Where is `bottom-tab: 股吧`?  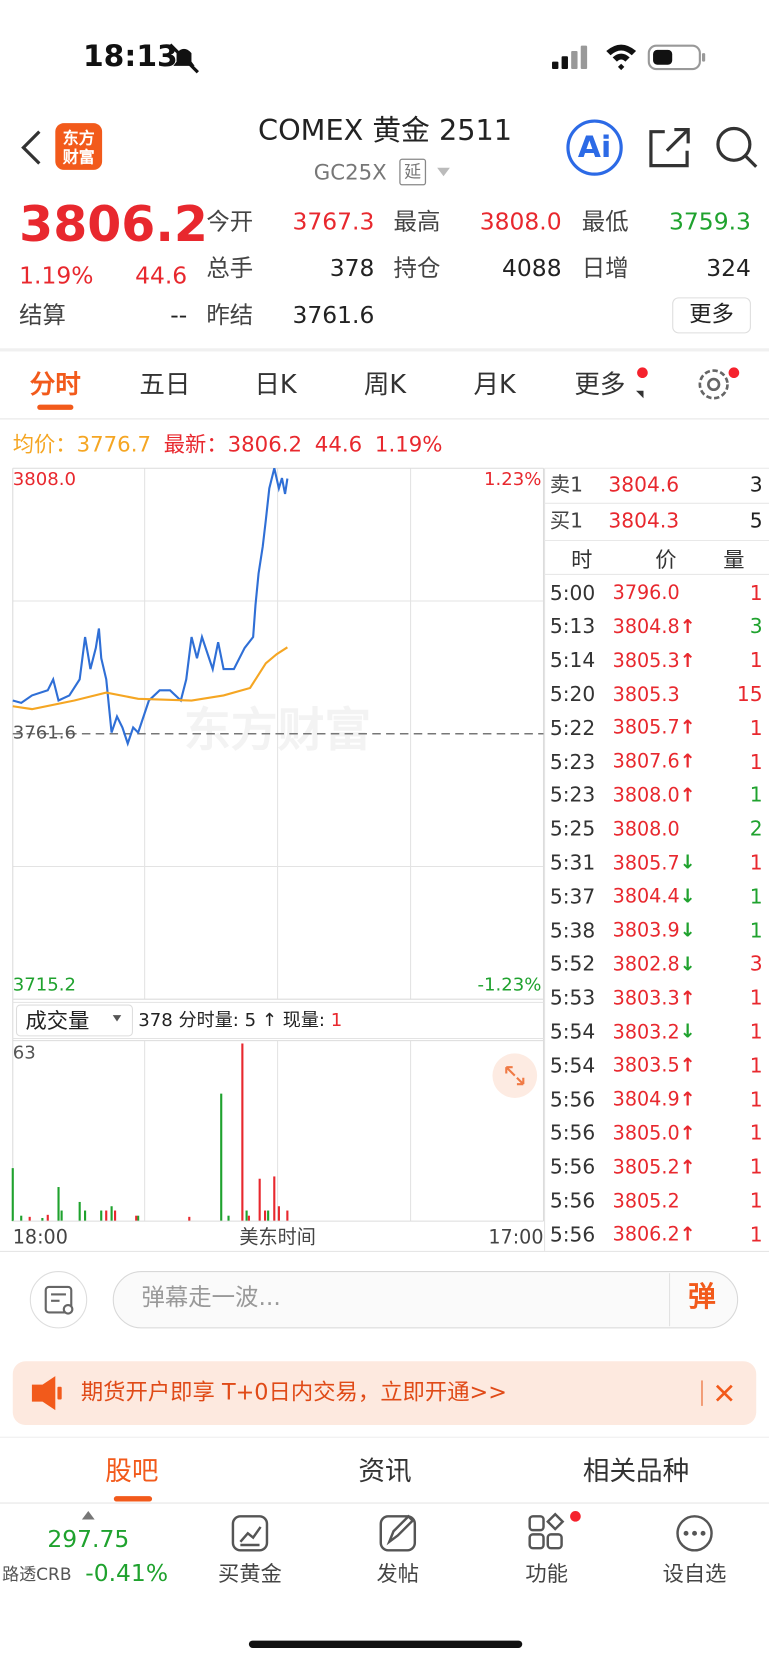
bottom-tab: 股吧 is located at coordinates (132, 1471).